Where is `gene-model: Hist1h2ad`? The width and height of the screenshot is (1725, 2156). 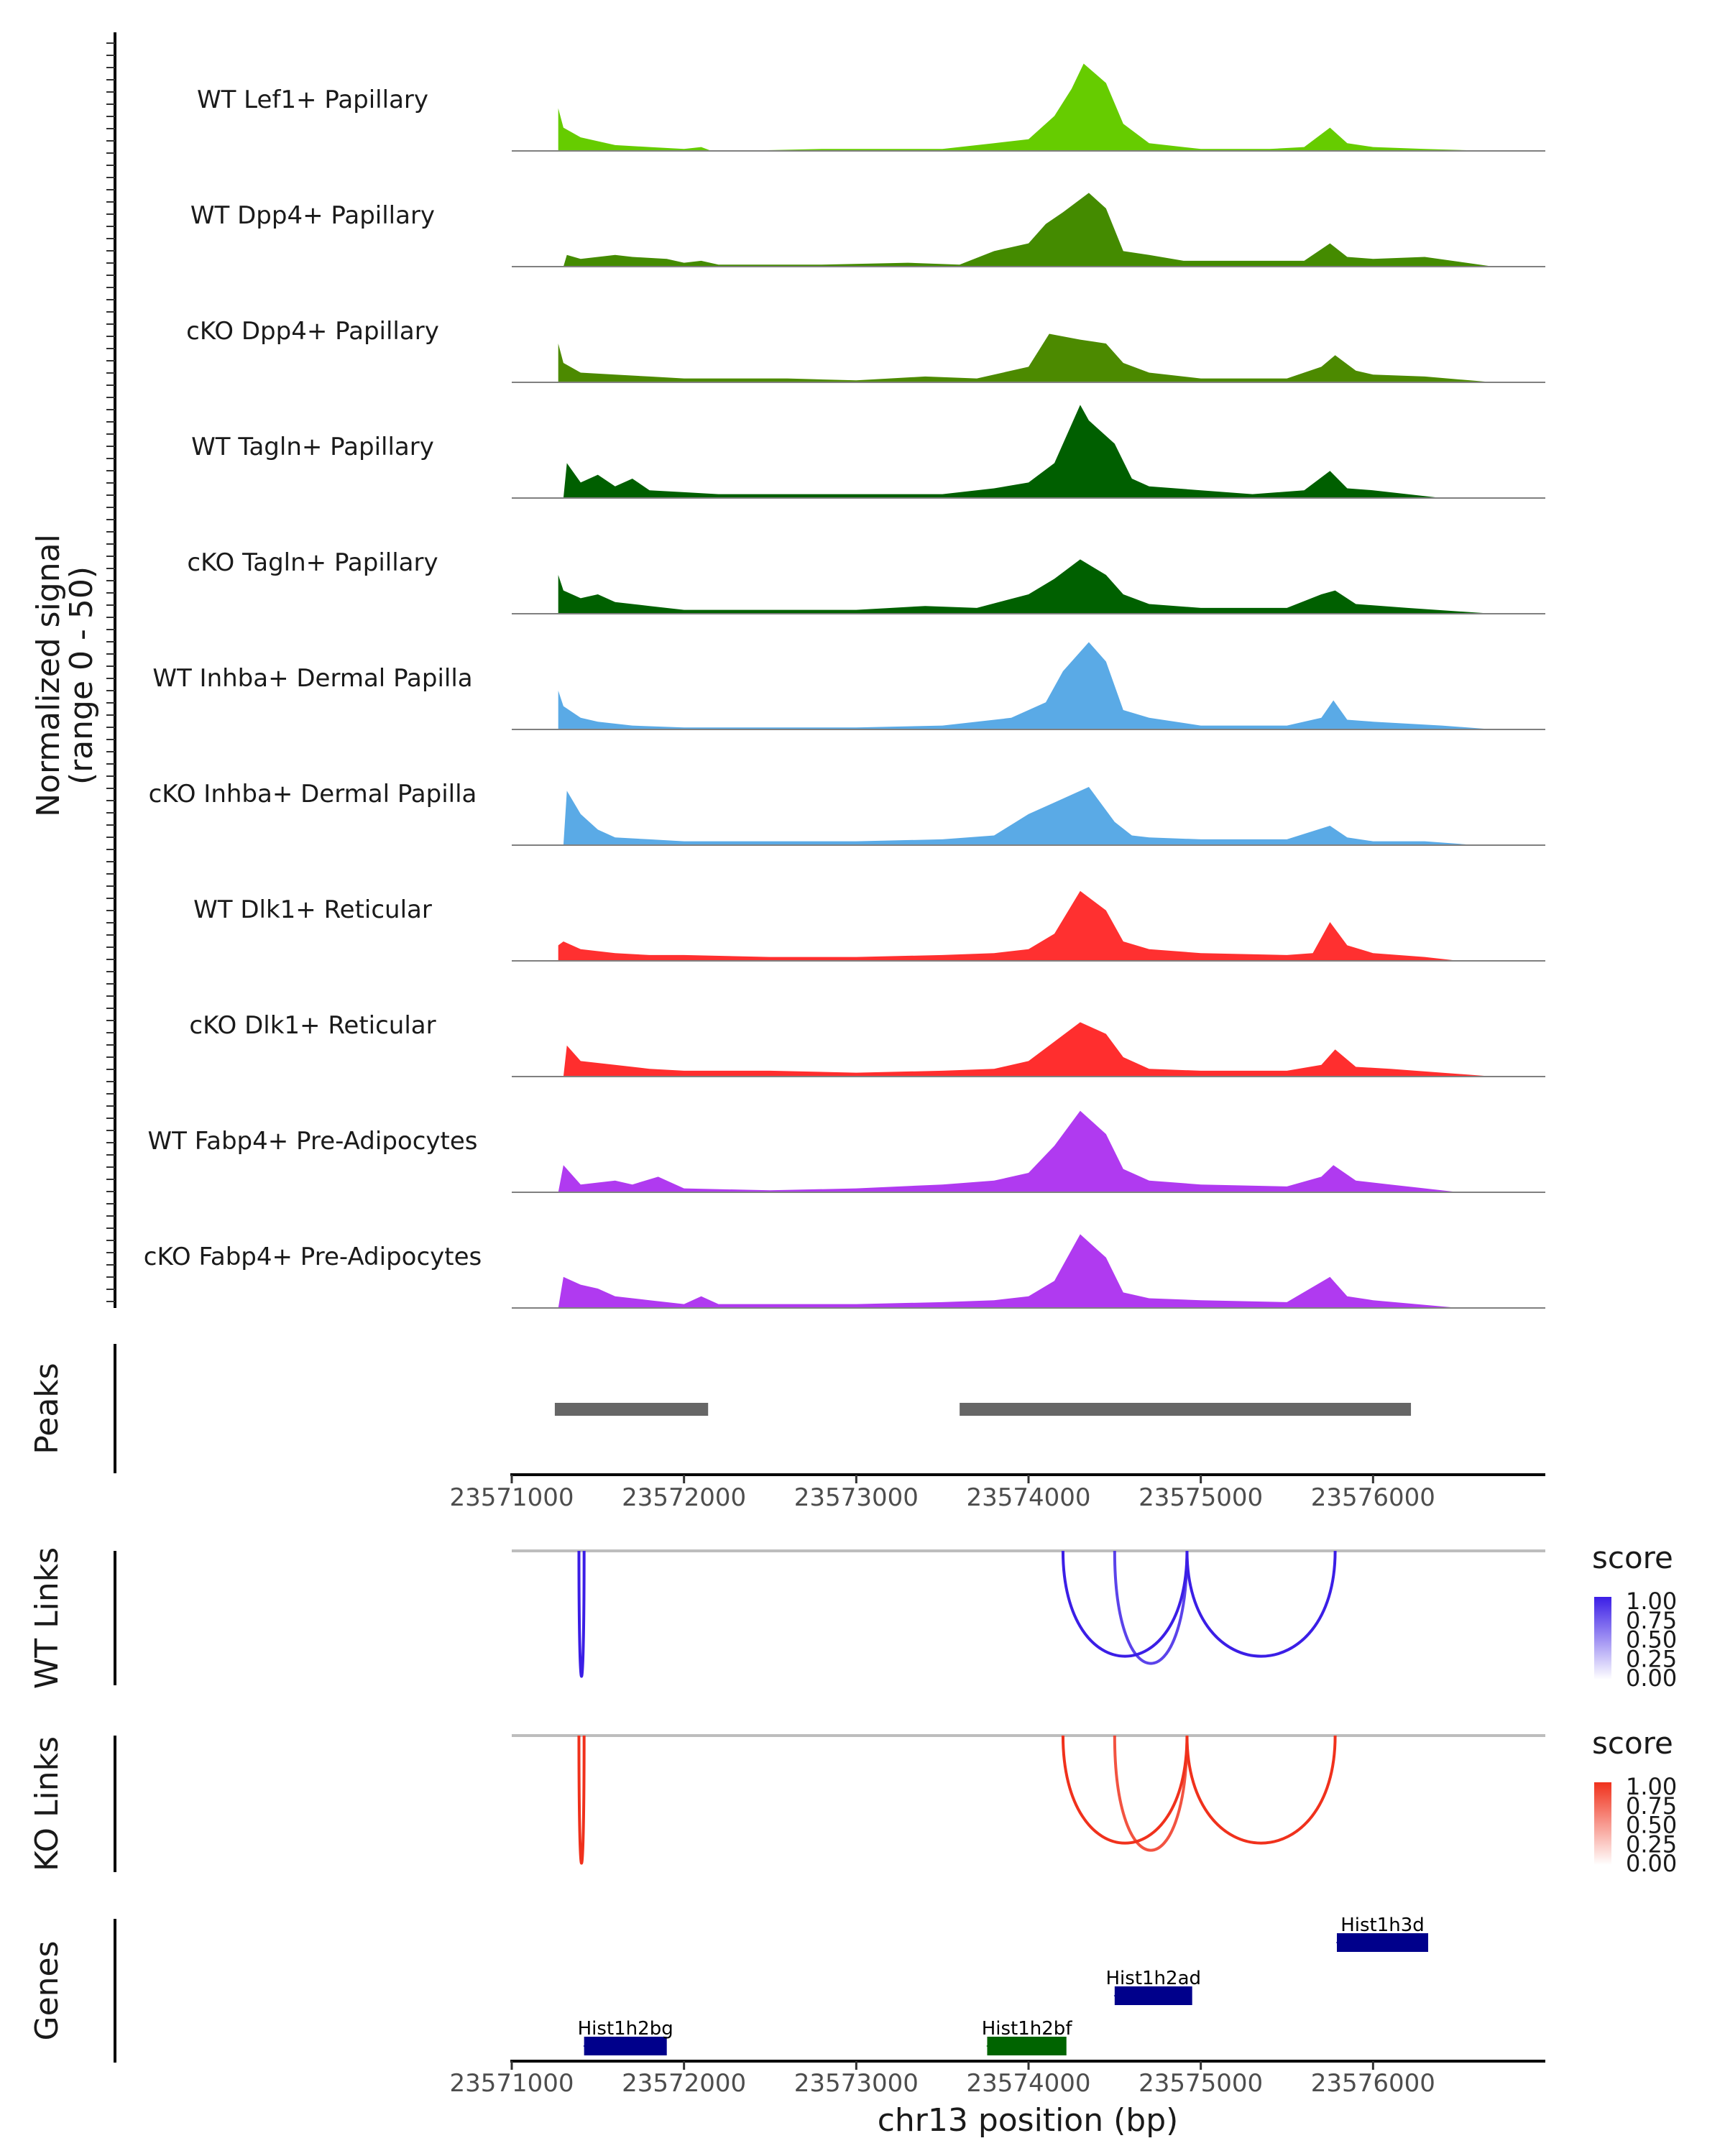
gene-model: Hist1h2ad is located at coordinates (1154, 1986).